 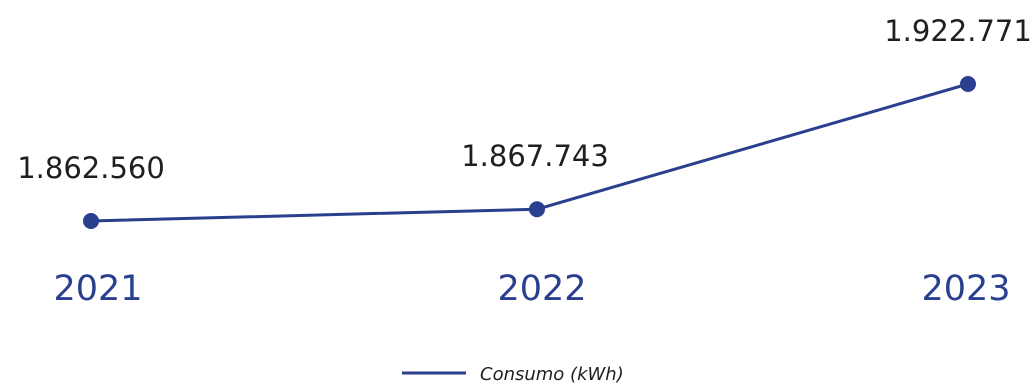 I want to click on data-label-2021: 1.862.560, so click(x=91, y=168).